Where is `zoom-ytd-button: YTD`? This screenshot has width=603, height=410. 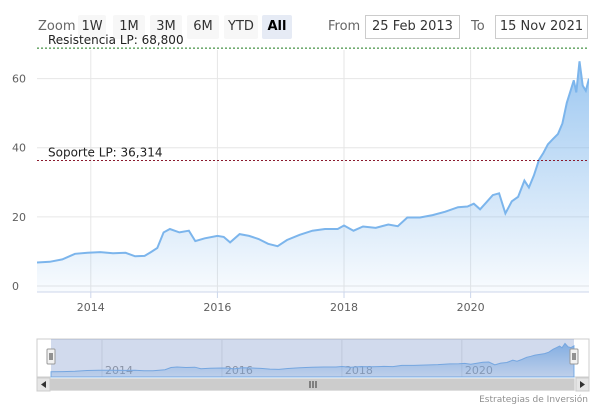 zoom-ytd-button: YTD is located at coordinates (241, 27).